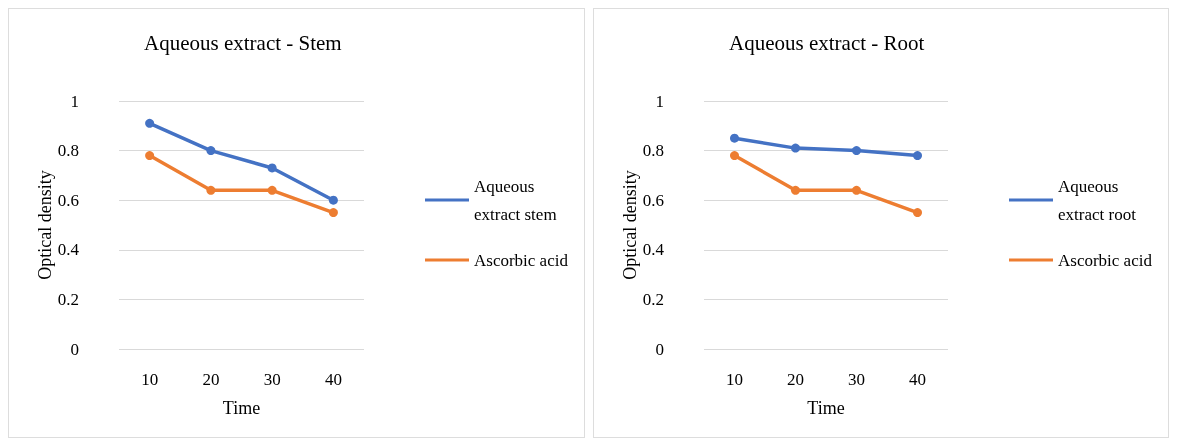 Image resolution: width=1177 pixels, height=446 pixels. I want to click on legend-label: Aqueous extract root, so click(1097, 200).